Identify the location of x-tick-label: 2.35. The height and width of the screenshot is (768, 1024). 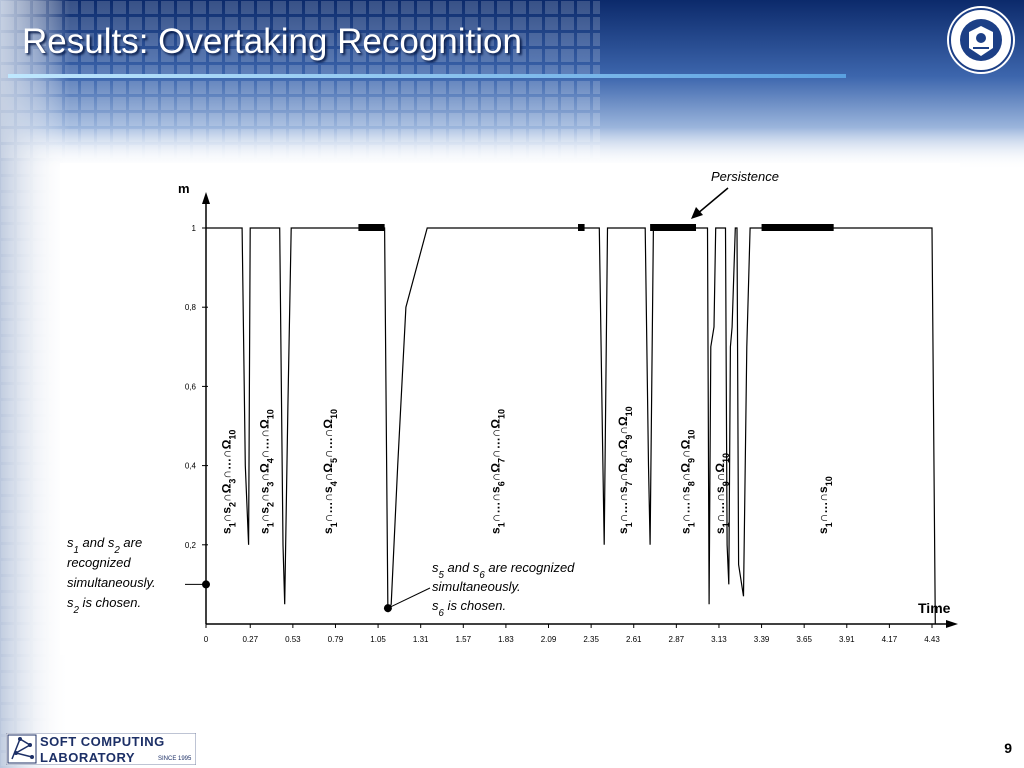
(591, 639).